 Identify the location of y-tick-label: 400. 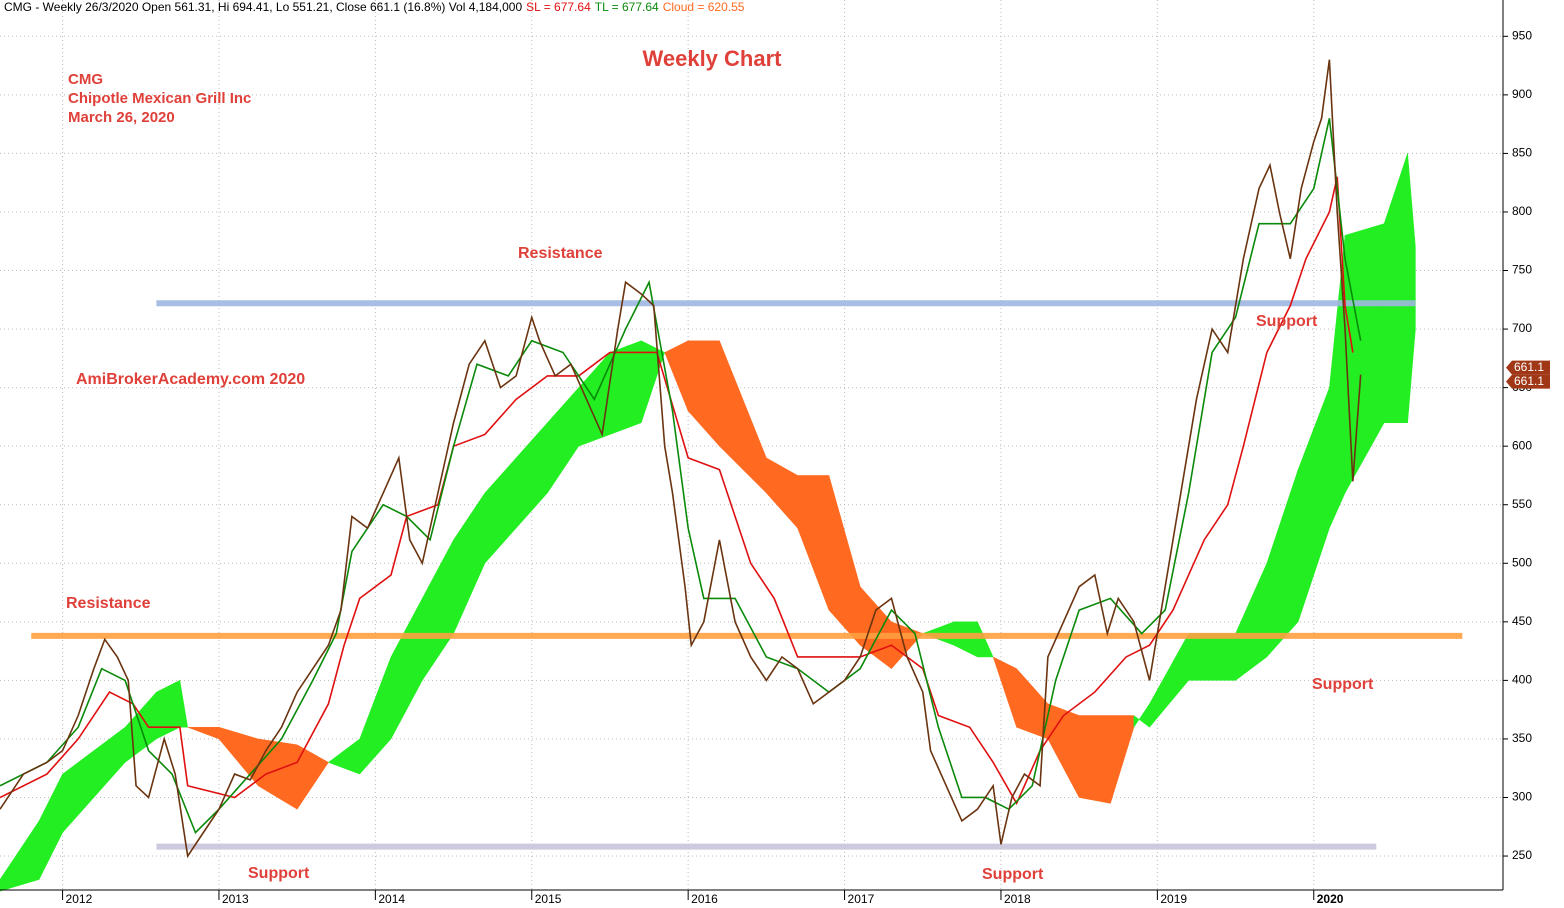
(1522, 680).